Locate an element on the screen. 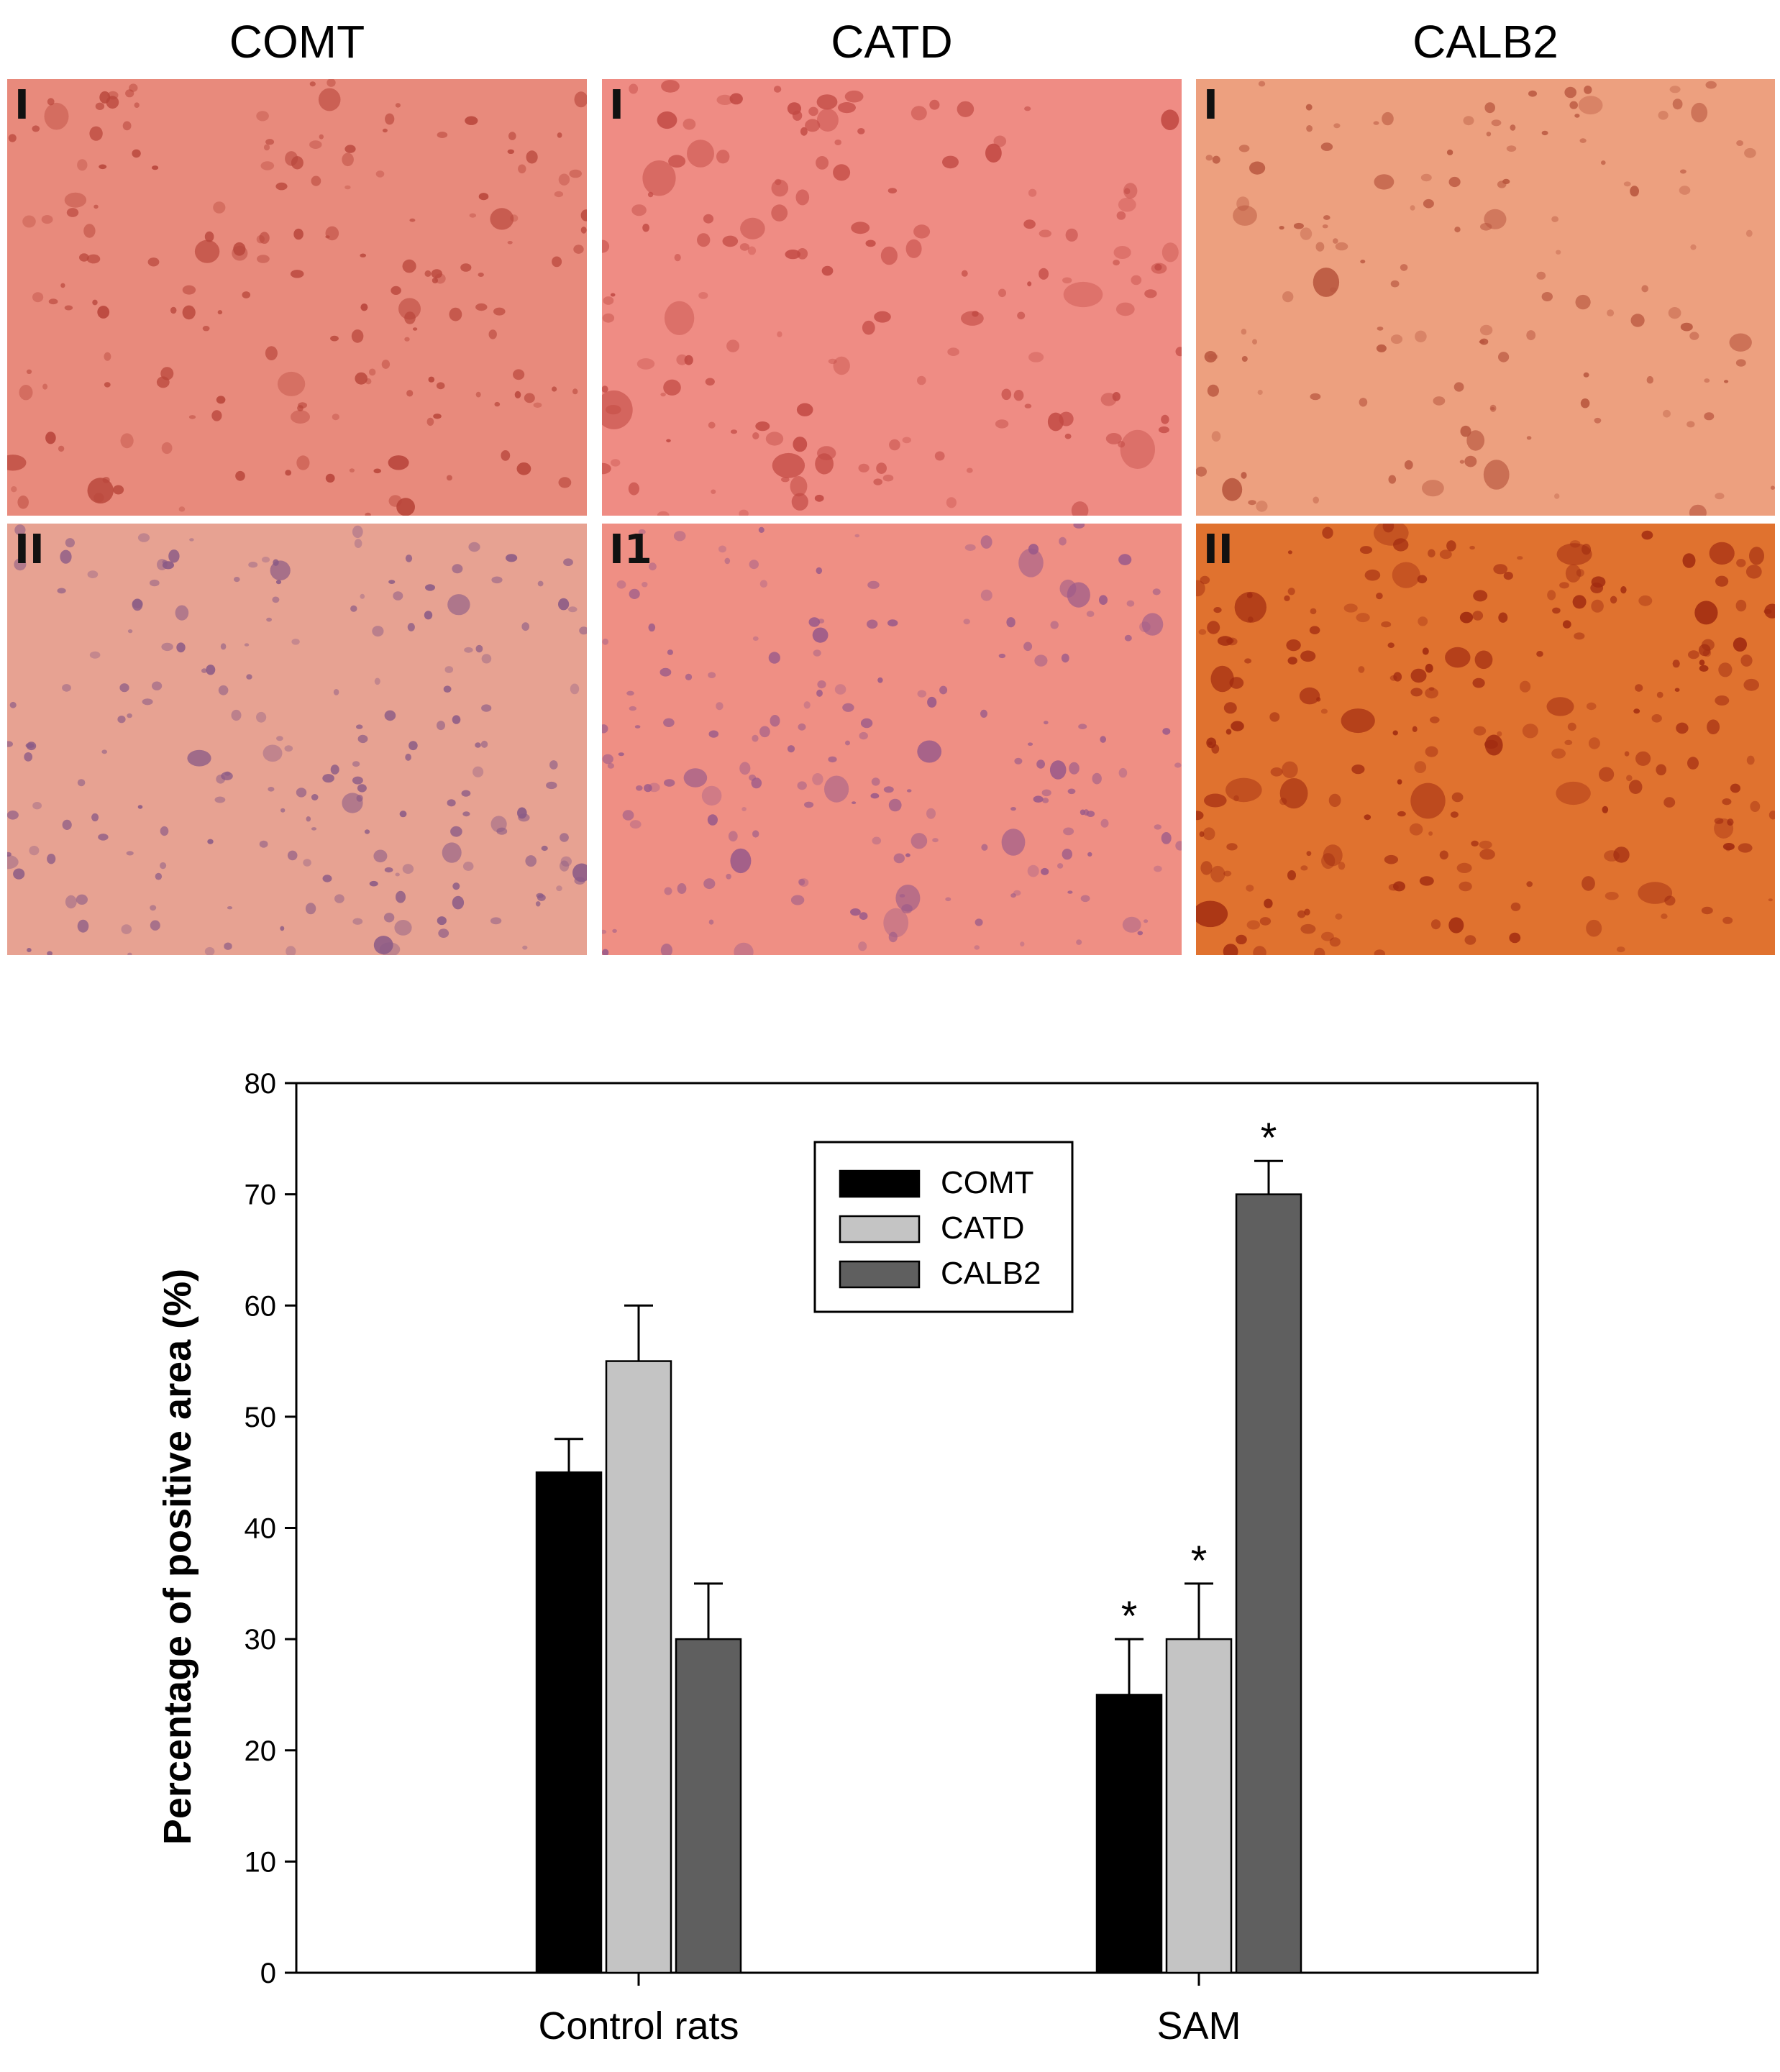 This screenshot has width=1780, height=2072. legend-swatch-calb2 is located at coordinates (880, 1274).